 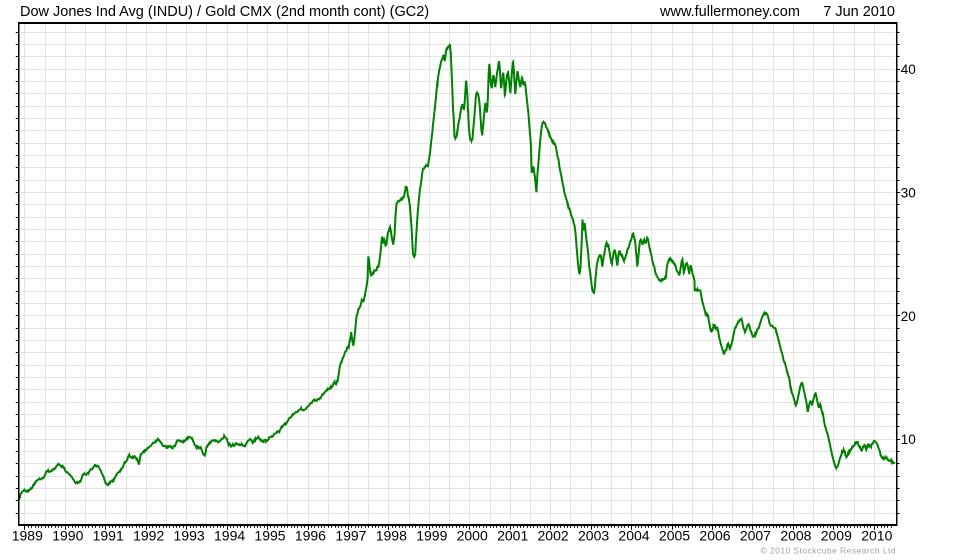 I want to click on svg-text: 2000, so click(x=472, y=535).